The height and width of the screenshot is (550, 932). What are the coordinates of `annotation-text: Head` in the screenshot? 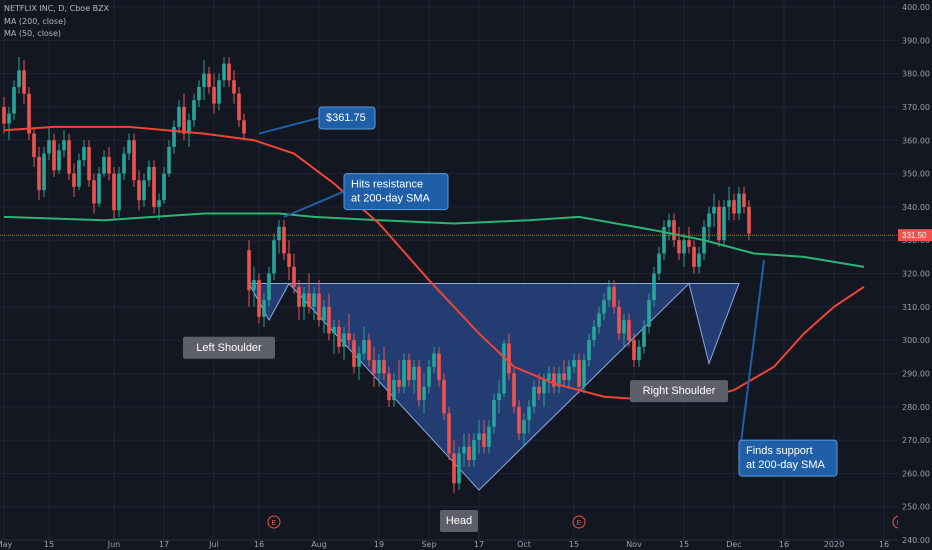 It's located at (459, 521).